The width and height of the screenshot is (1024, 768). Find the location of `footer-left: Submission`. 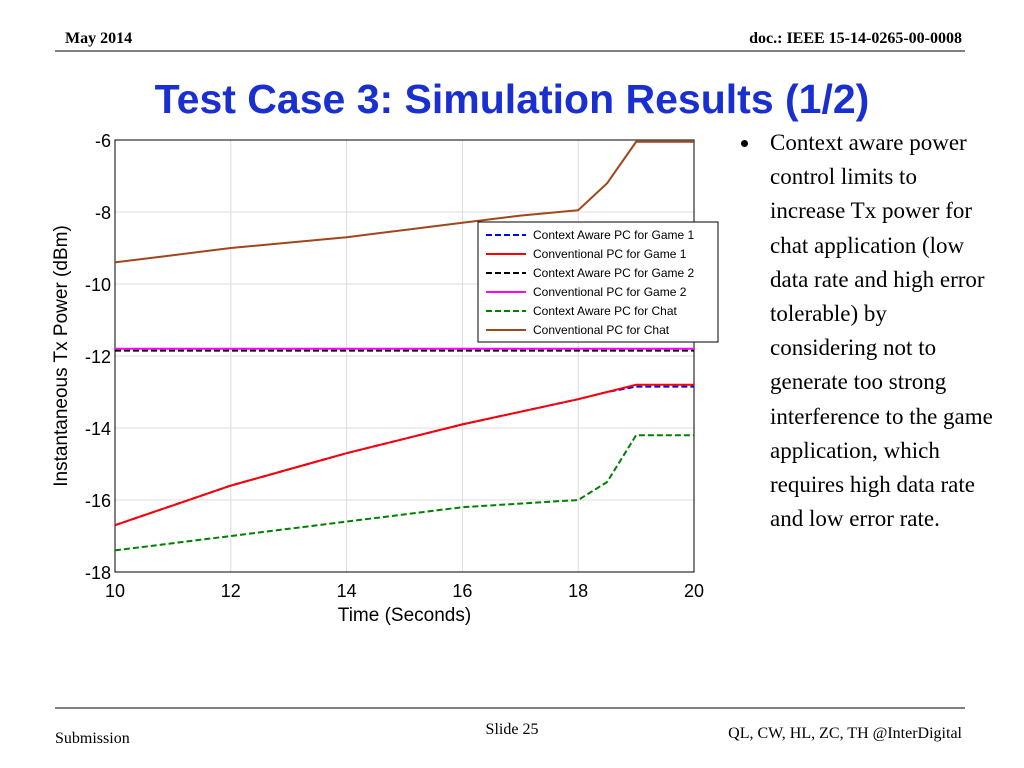

footer-left: Submission is located at coordinates (92, 738).